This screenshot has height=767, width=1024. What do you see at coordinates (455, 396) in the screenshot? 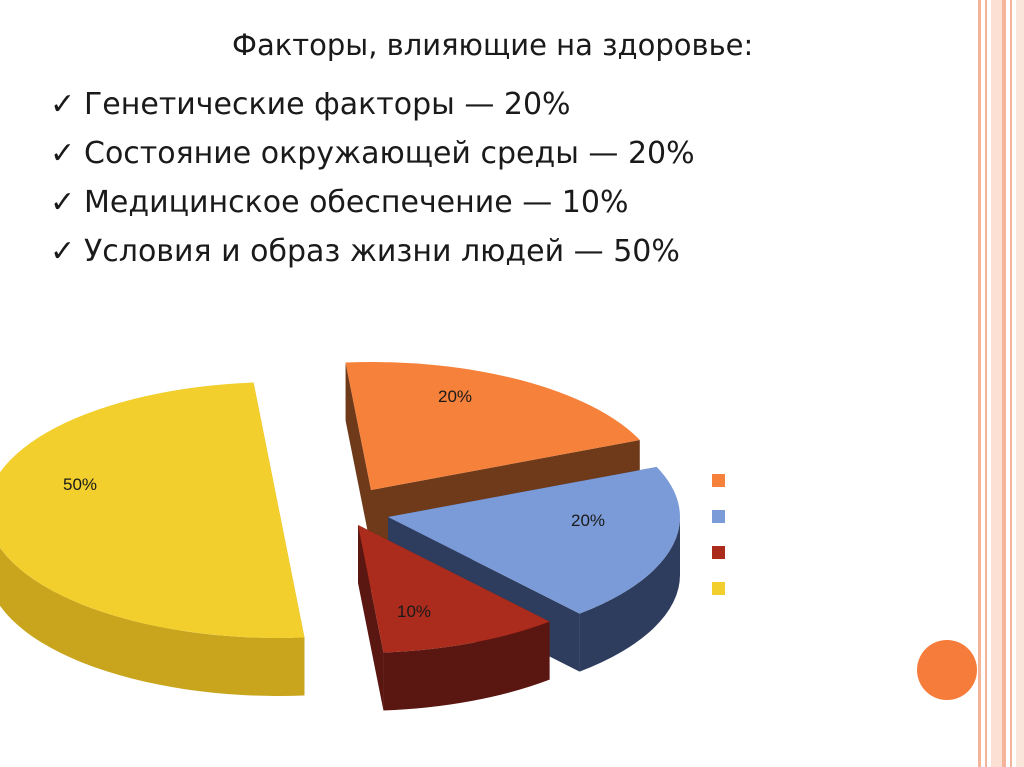
I see `pie-label-0: 20%` at bounding box center [455, 396].